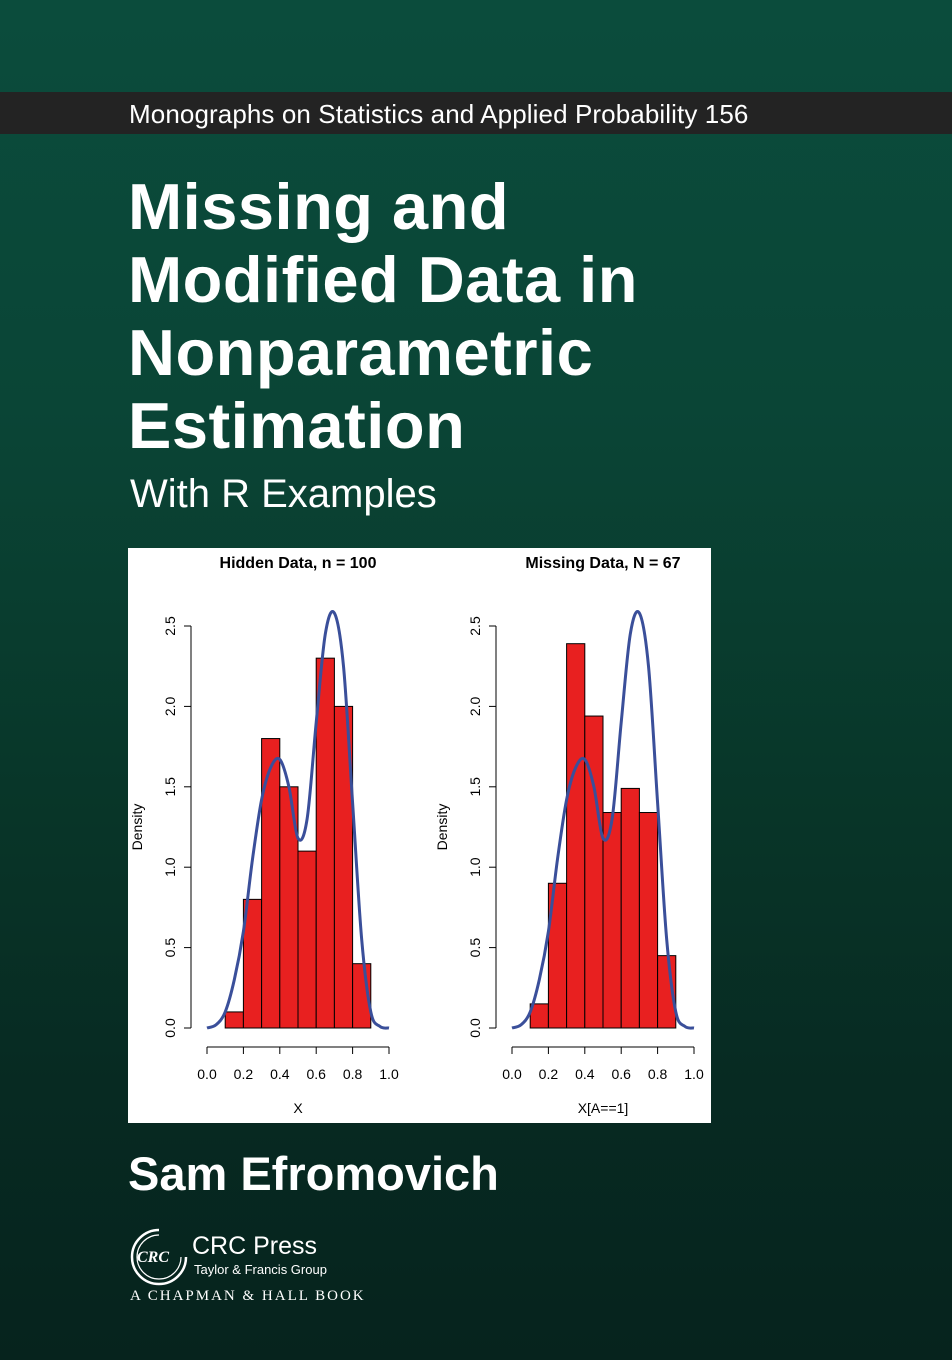 The height and width of the screenshot is (1360, 952). Describe the element at coordinates (319, 206) in the screenshot. I see `book-title-line: Missing and` at that location.